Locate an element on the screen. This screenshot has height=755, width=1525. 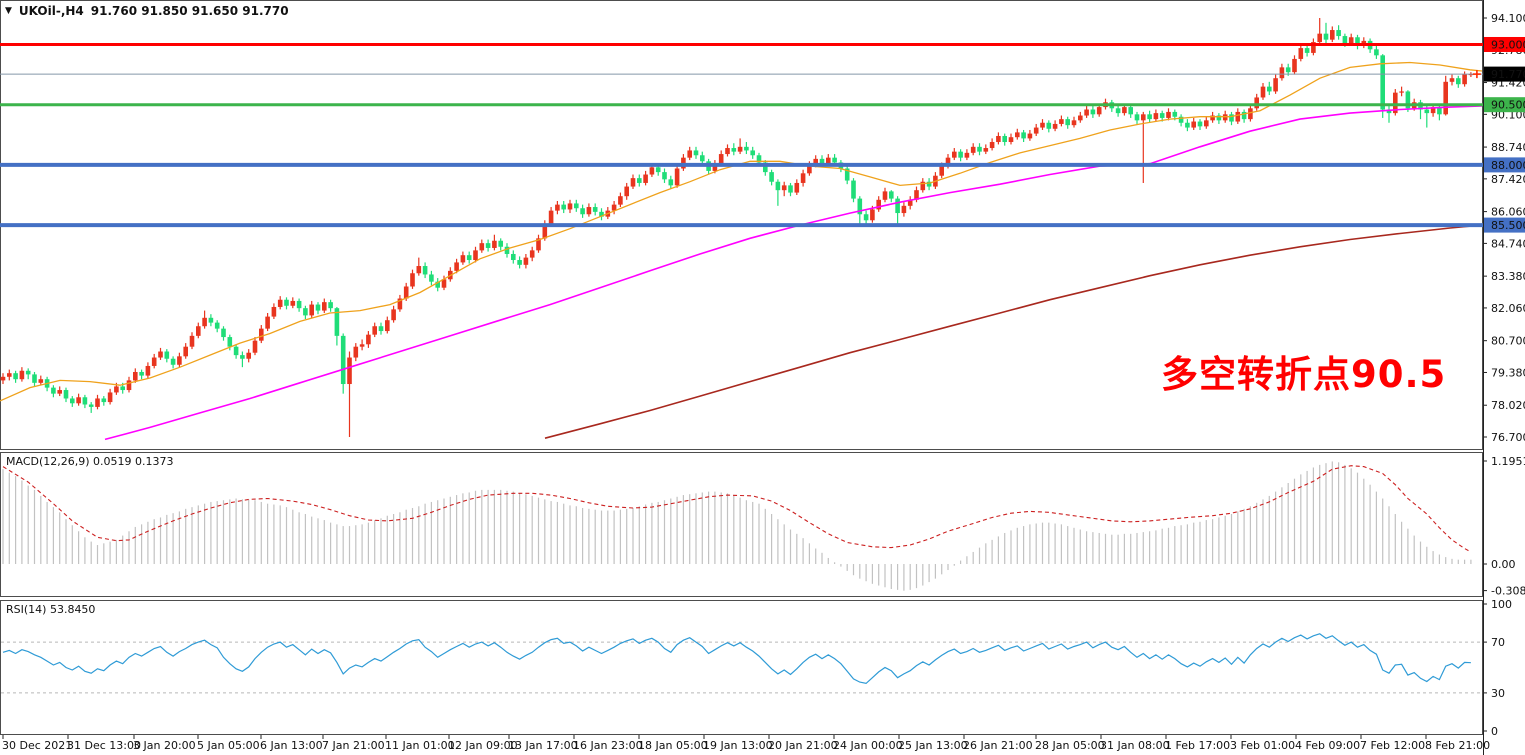
svg-text: 5 Jan 05:00 is located at coordinates (228, 745).